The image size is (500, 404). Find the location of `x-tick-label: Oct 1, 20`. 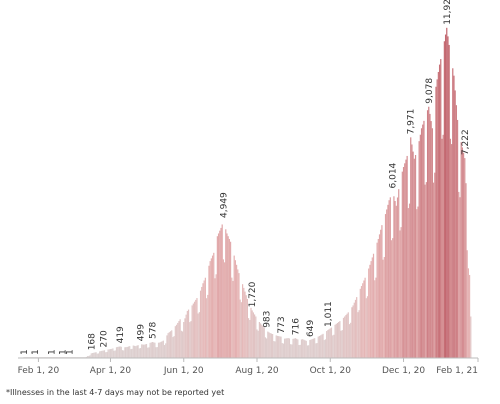

x-tick-label: Oct 1, 20 is located at coordinates (331, 371).